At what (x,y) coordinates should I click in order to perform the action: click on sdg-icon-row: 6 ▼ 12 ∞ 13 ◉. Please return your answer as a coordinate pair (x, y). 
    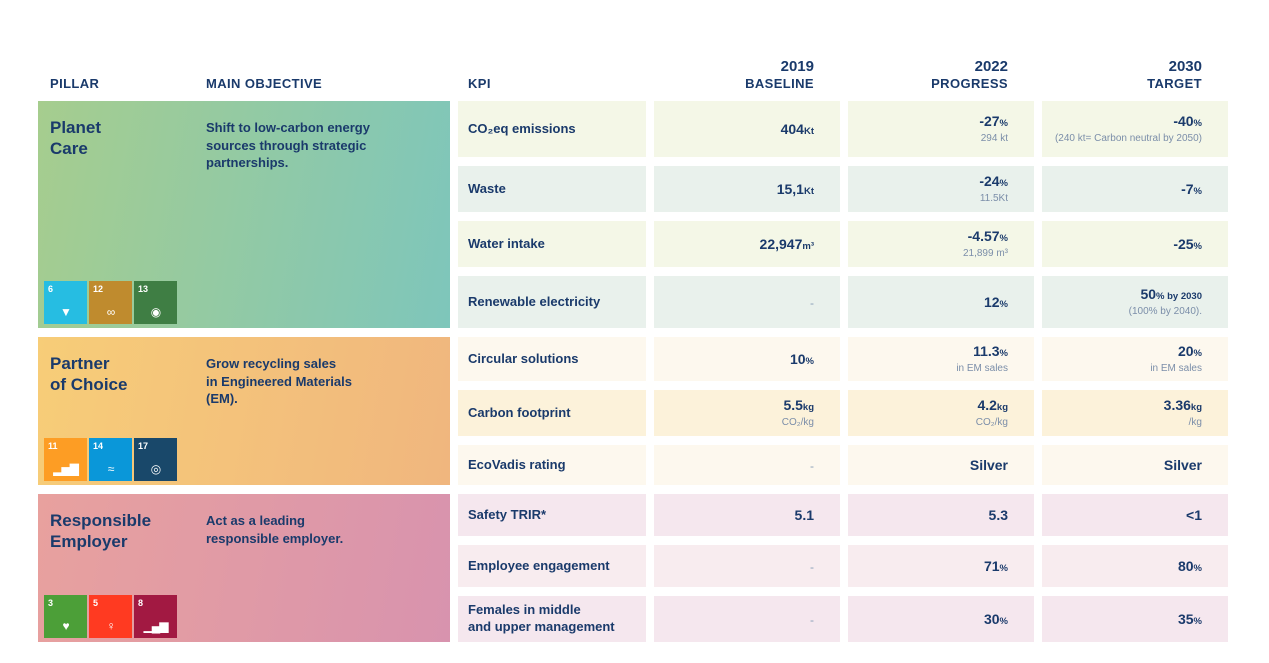
    Looking at the image, I should click on (110, 302).